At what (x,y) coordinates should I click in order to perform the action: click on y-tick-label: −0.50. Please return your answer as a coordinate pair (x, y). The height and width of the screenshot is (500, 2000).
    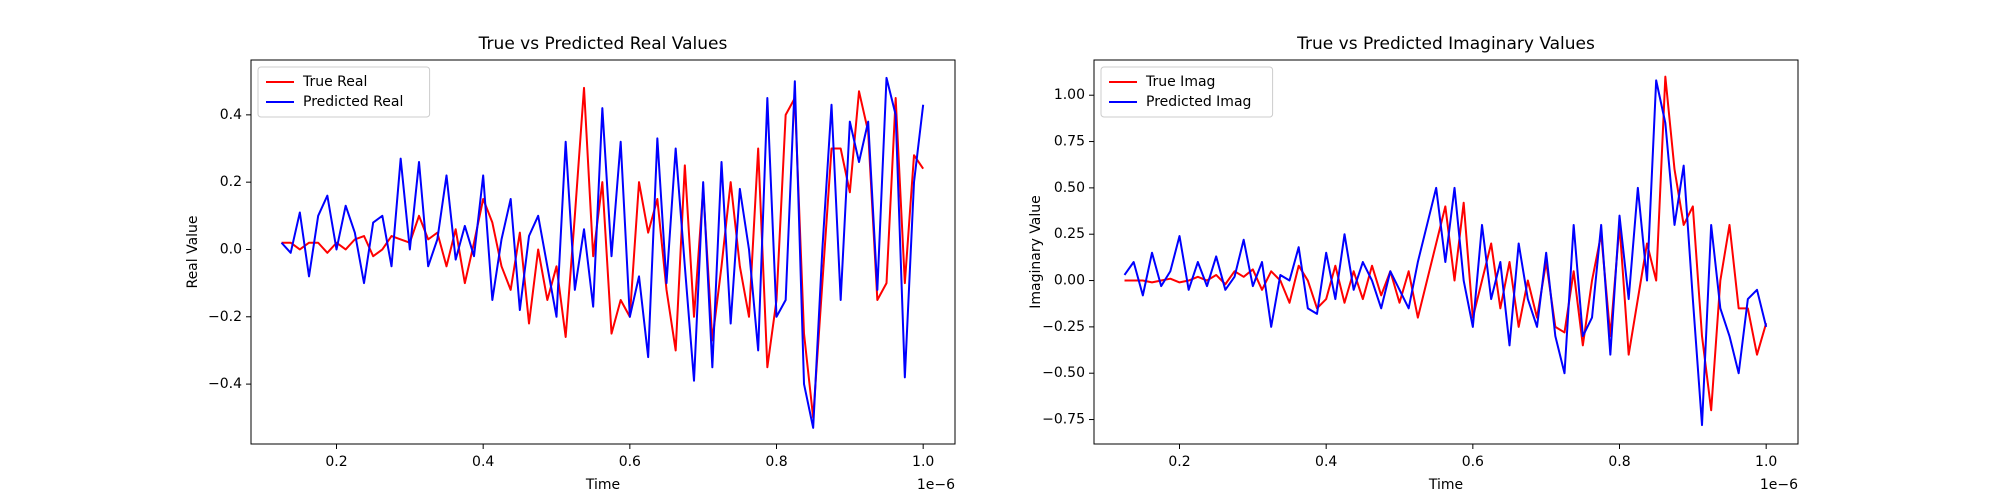
    Looking at the image, I should click on (1063, 373).